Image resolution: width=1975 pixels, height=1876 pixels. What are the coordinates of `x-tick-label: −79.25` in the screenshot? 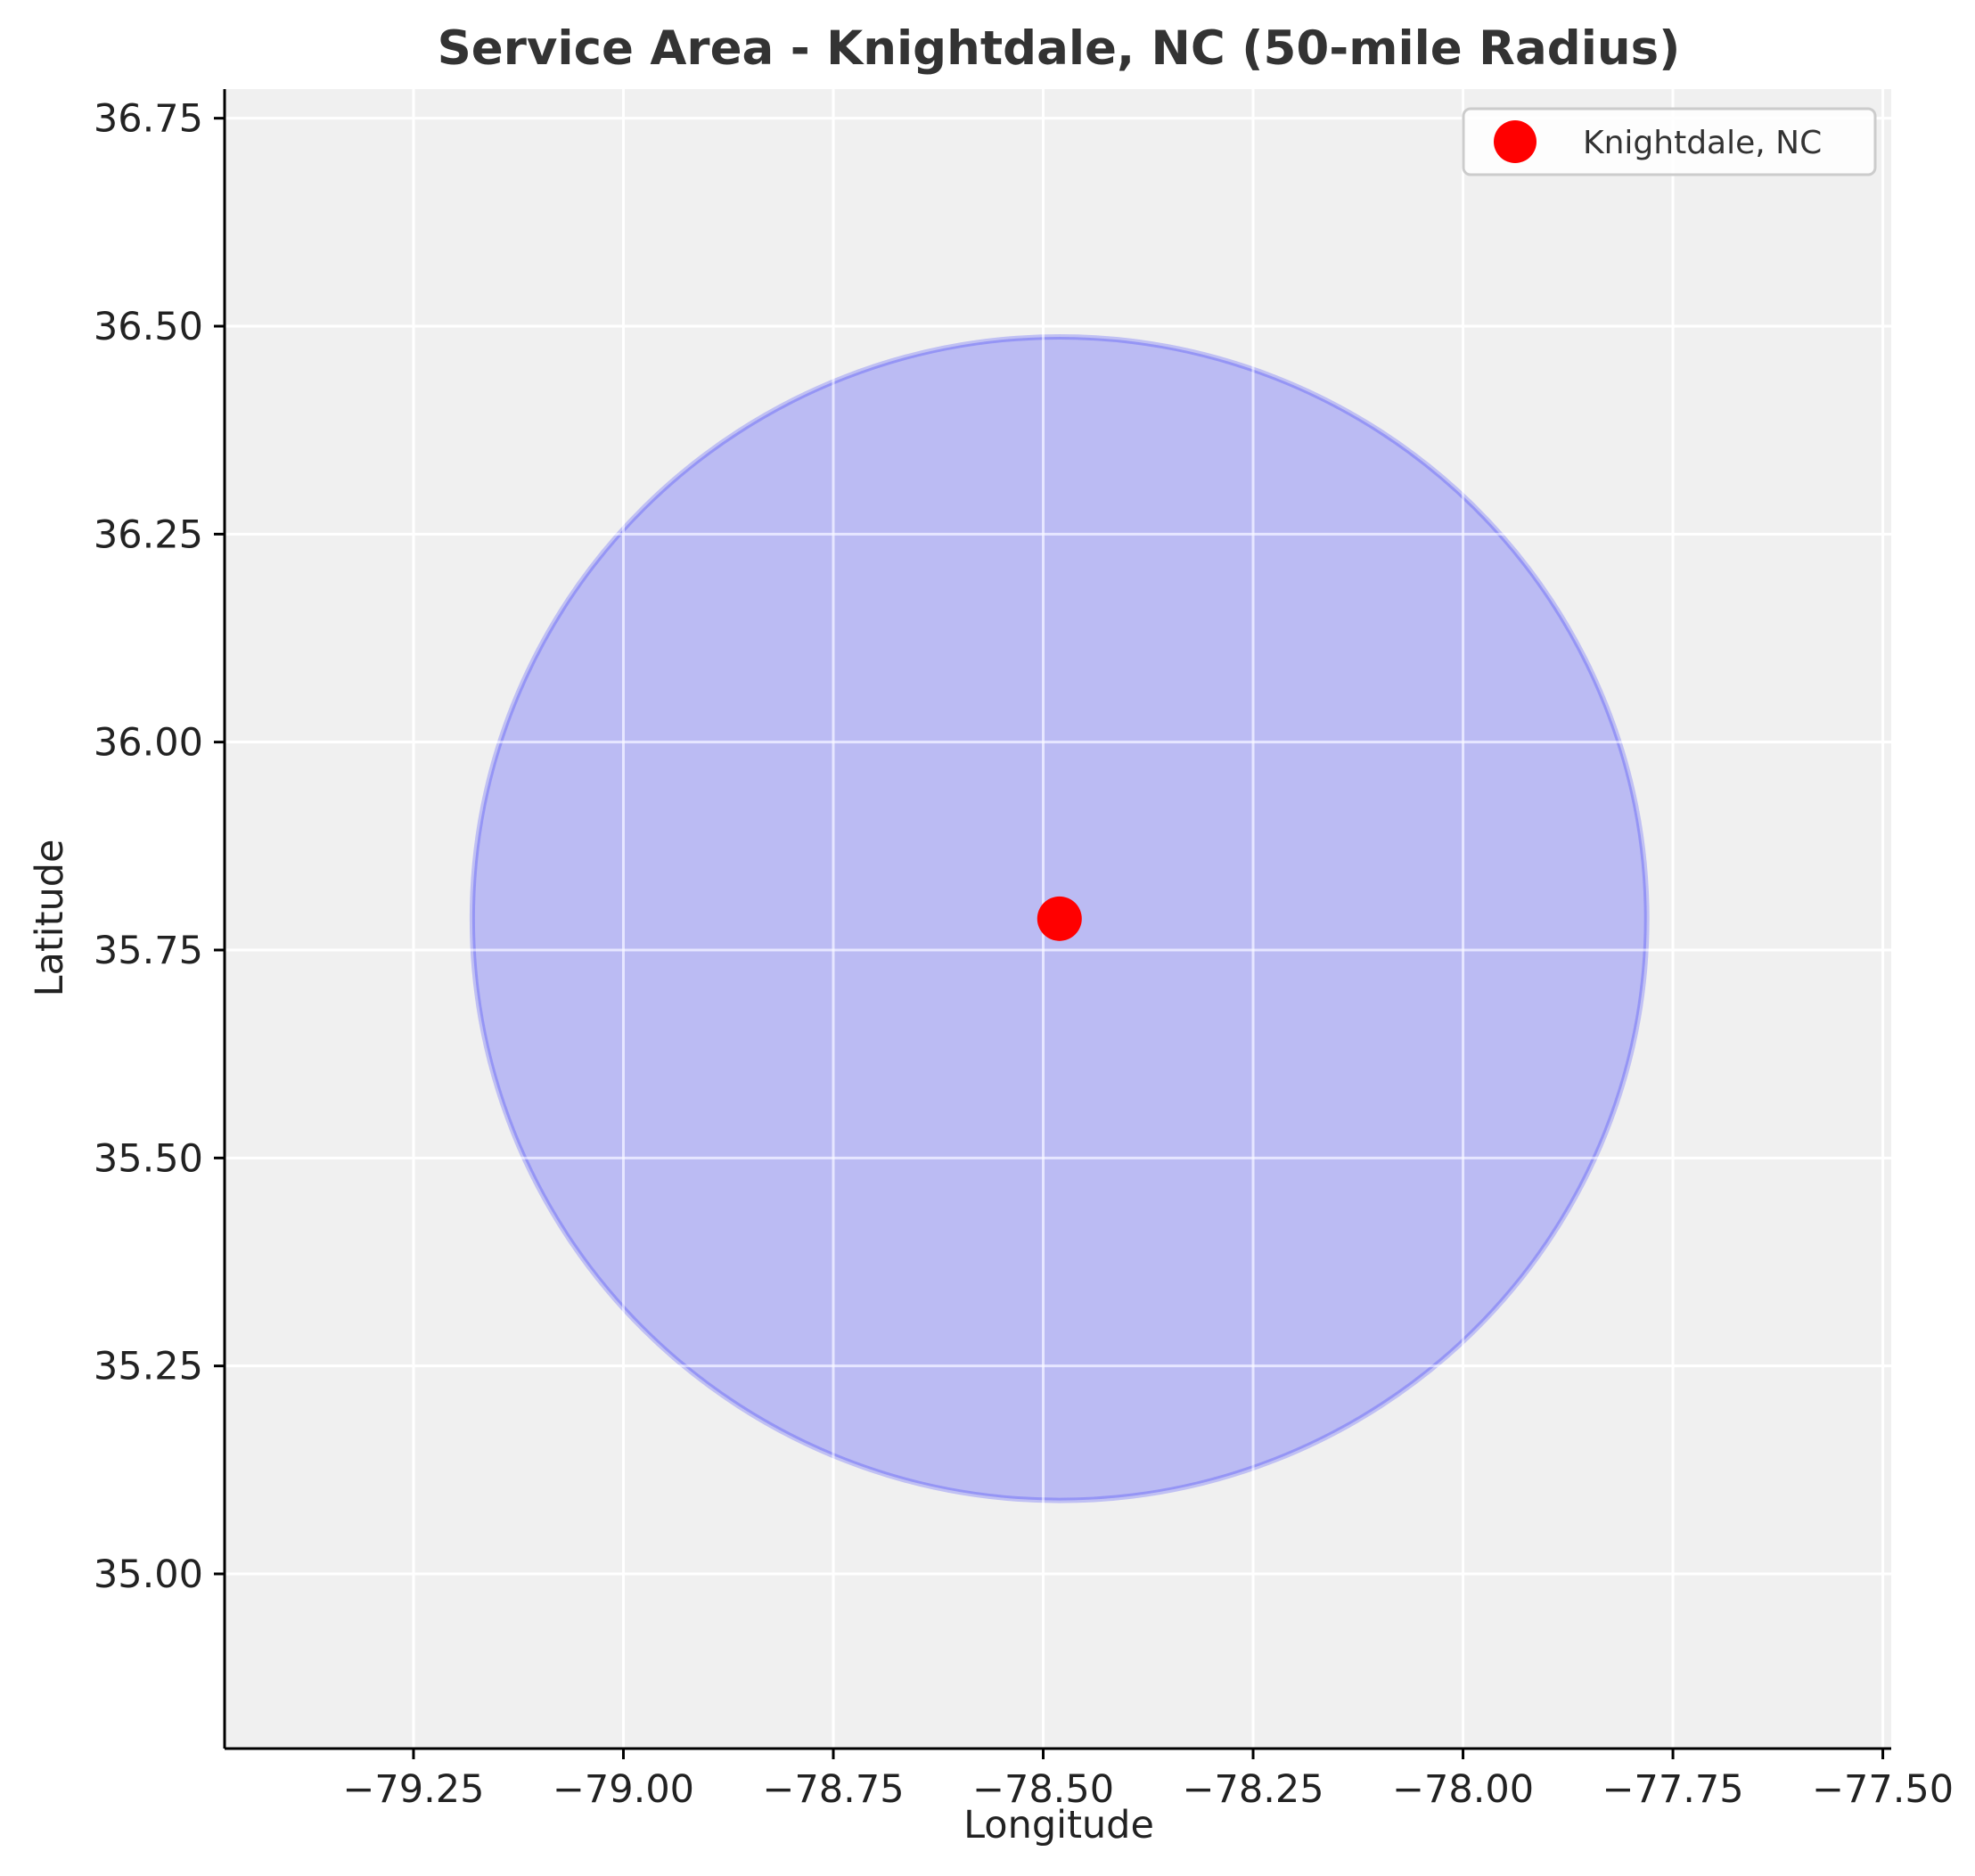 It's located at (413, 1790).